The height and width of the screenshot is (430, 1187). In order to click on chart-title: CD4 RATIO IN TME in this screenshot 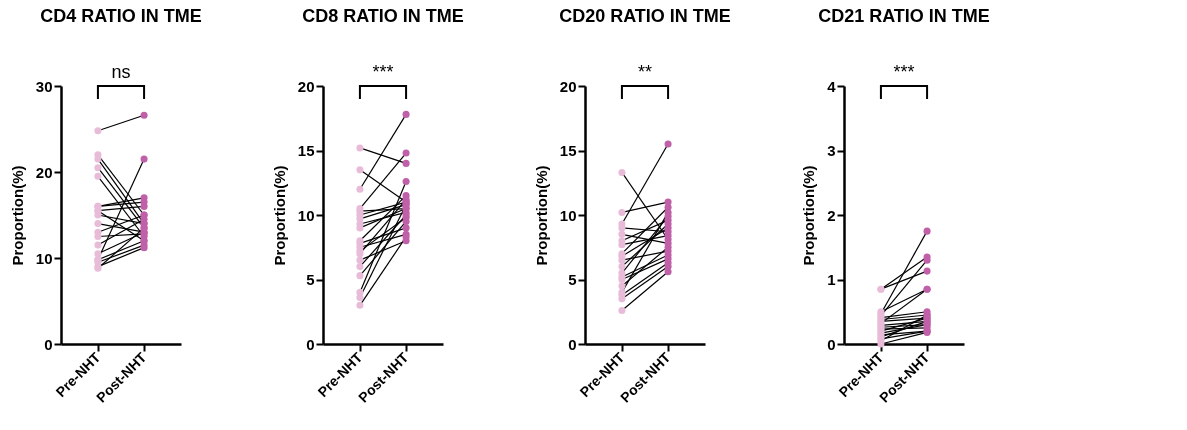, I will do `click(121, 16)`.